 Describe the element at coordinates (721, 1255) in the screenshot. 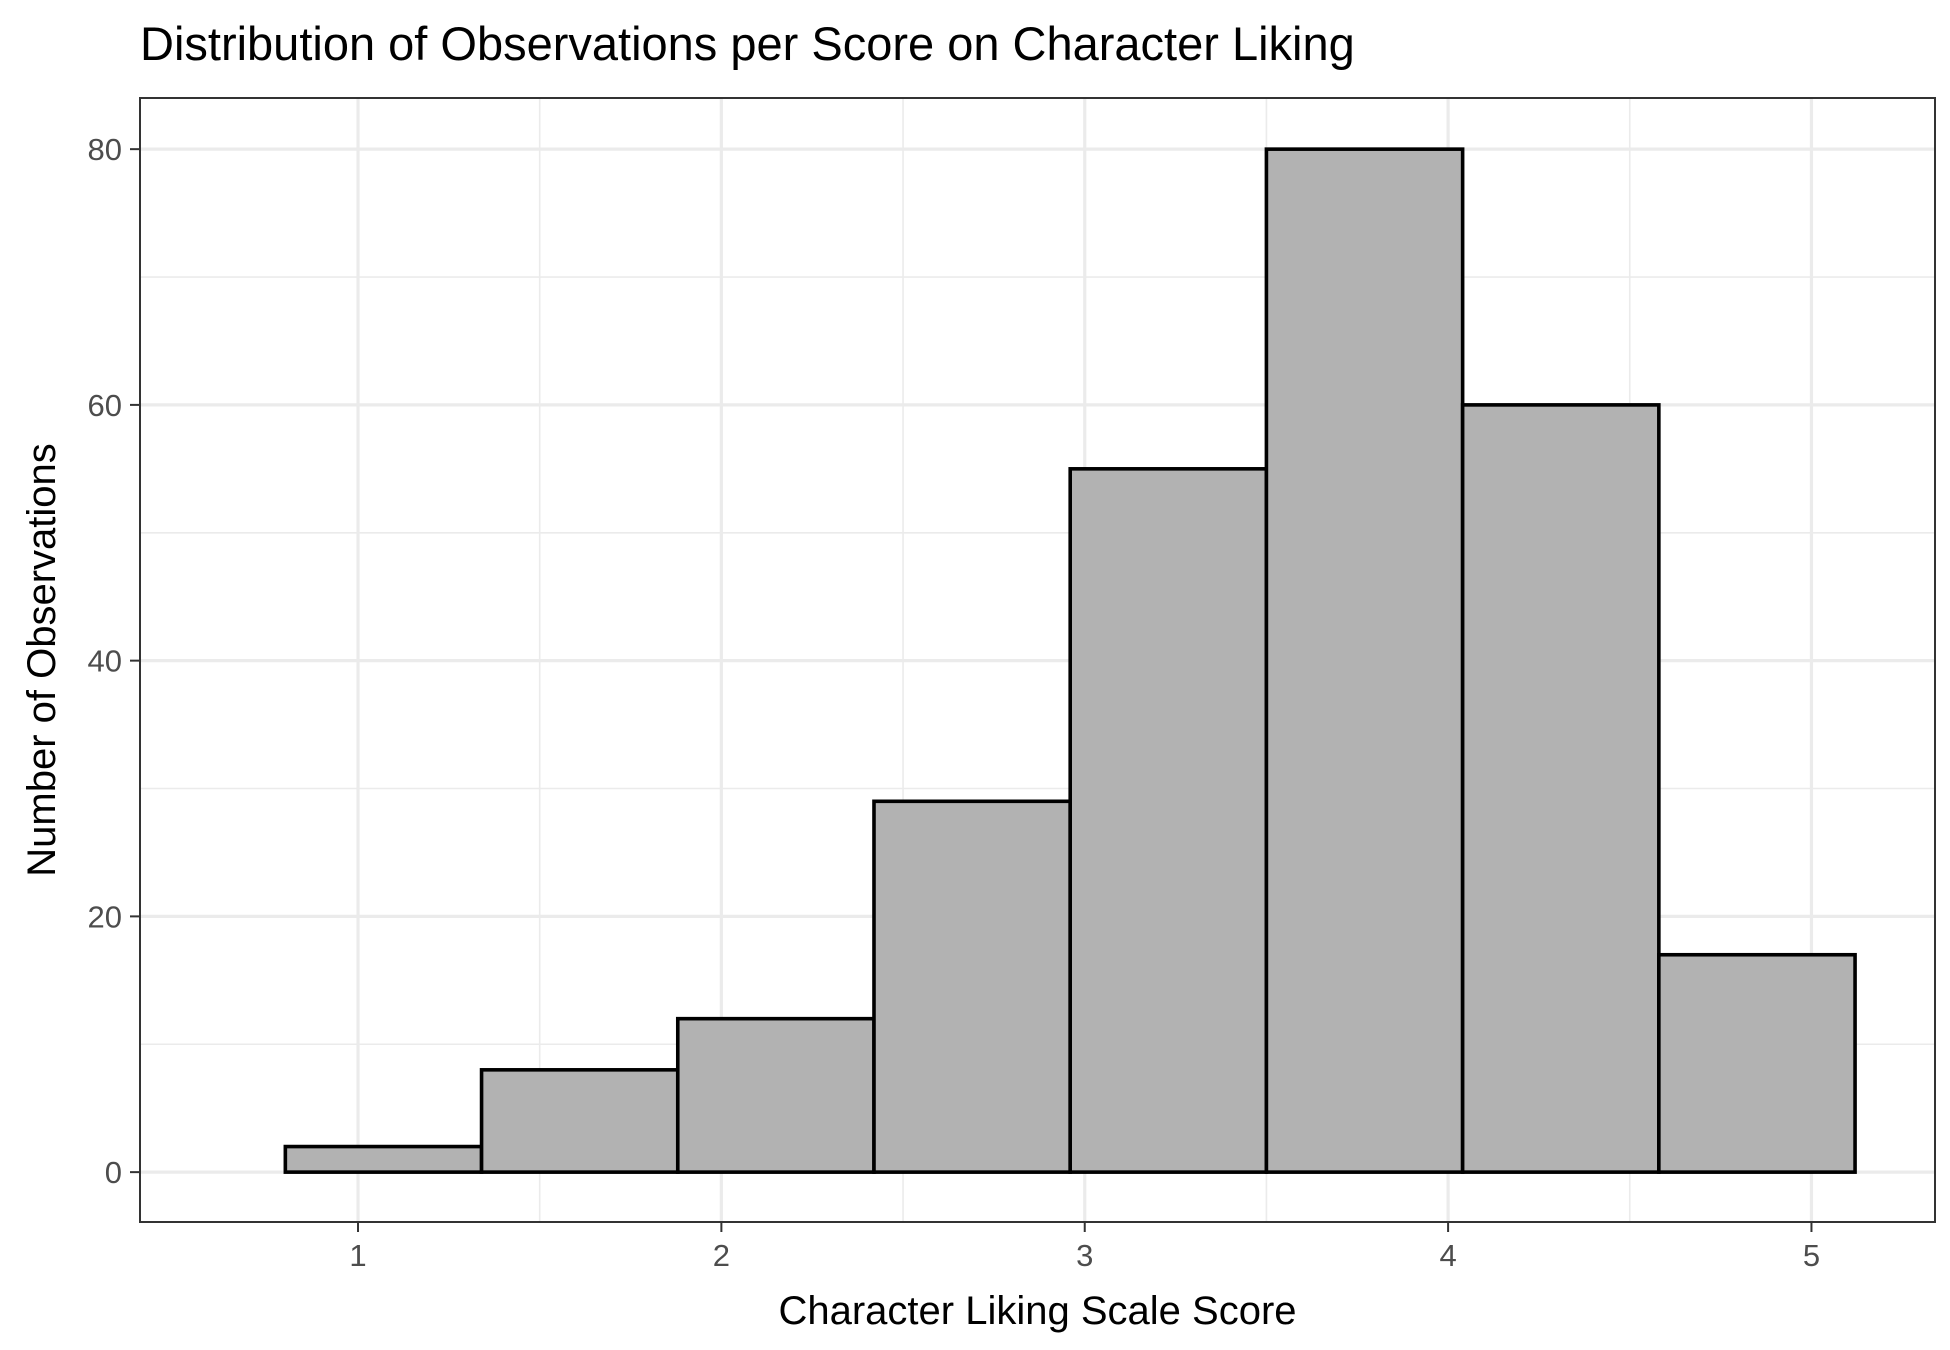

I see `x-tick-label: 2` at that location.